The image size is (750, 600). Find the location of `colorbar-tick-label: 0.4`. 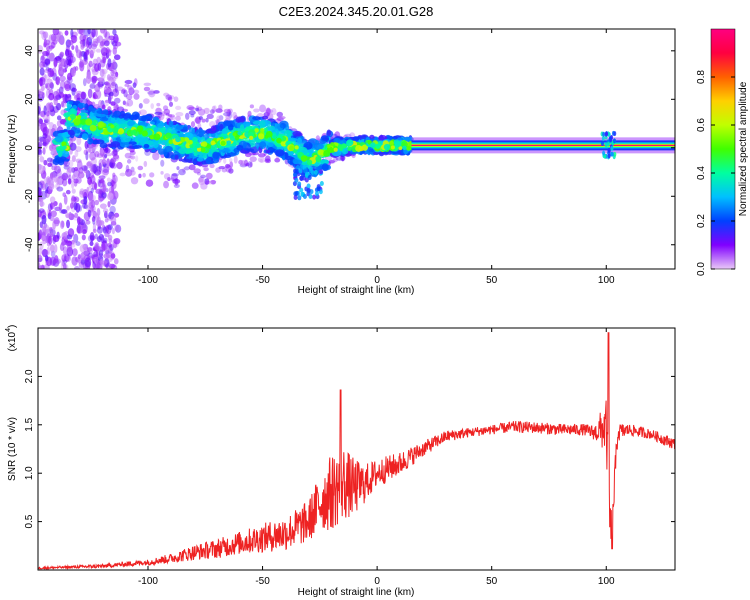

colorbar-tick-label: 0.4 is located at coordinates (701, 173).